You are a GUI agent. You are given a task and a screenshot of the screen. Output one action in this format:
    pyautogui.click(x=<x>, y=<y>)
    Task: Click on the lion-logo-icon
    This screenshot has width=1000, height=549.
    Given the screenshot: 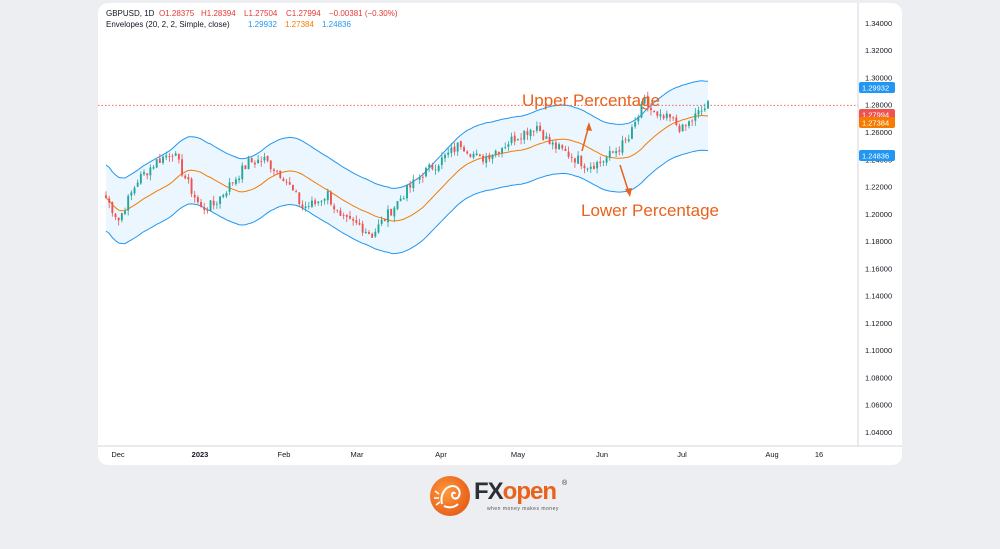 What is the action you would take?
    pyautogui.click(x=450, y=496)
    